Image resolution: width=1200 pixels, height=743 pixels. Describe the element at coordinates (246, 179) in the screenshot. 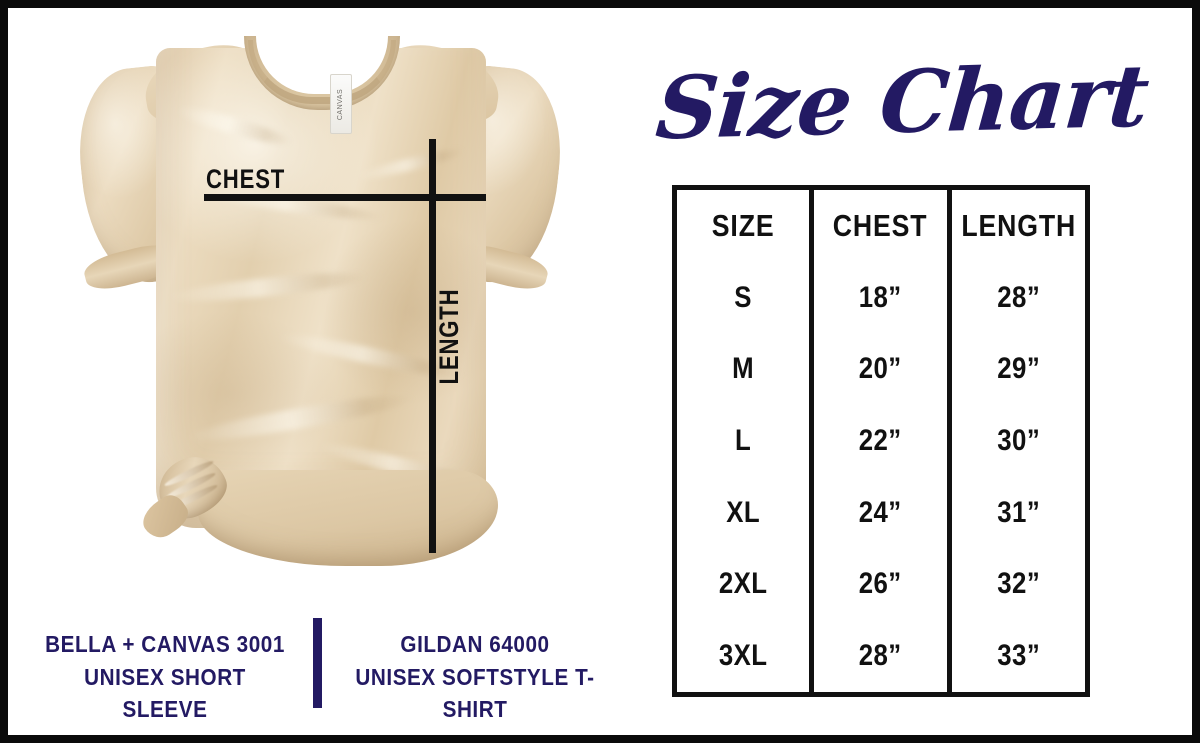

I see `chest-measure-label: CHEST` at that location.